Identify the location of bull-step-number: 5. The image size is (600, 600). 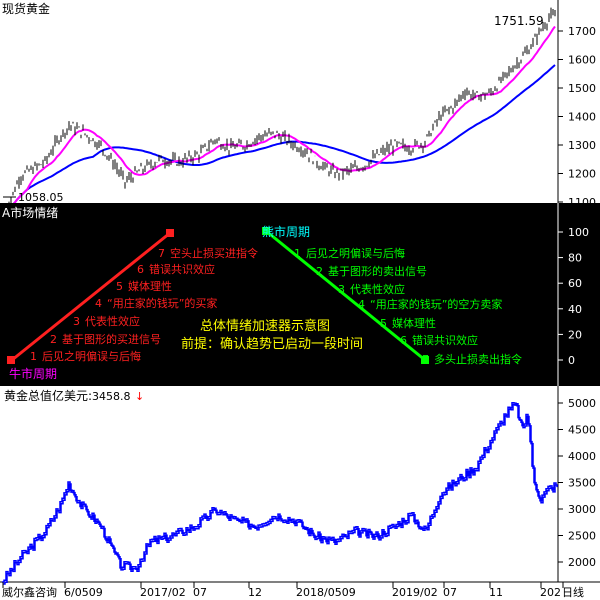
(119, 286).